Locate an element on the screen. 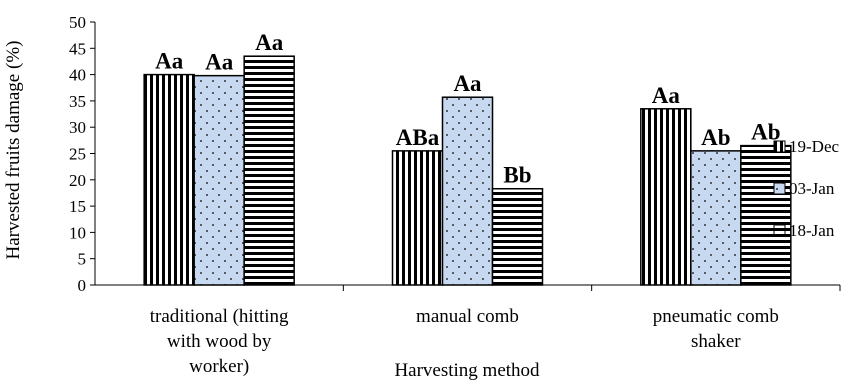 The image size is (861, 385). y-tick-label: 0 is located at coordinates (82, 285).